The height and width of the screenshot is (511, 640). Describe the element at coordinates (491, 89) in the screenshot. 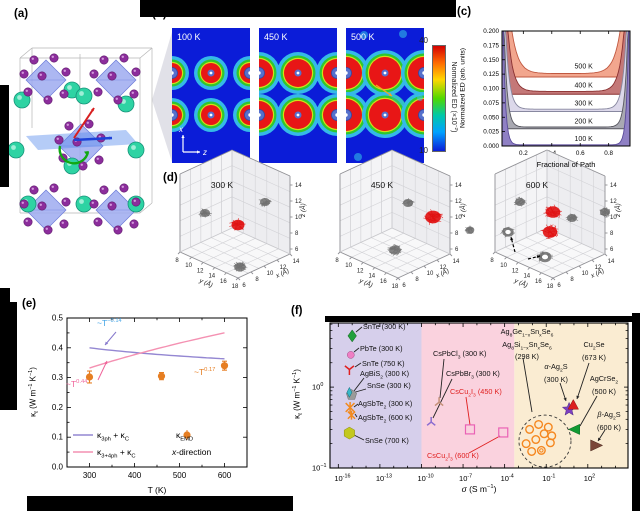

I see `svg-text: 0.100` at that location.